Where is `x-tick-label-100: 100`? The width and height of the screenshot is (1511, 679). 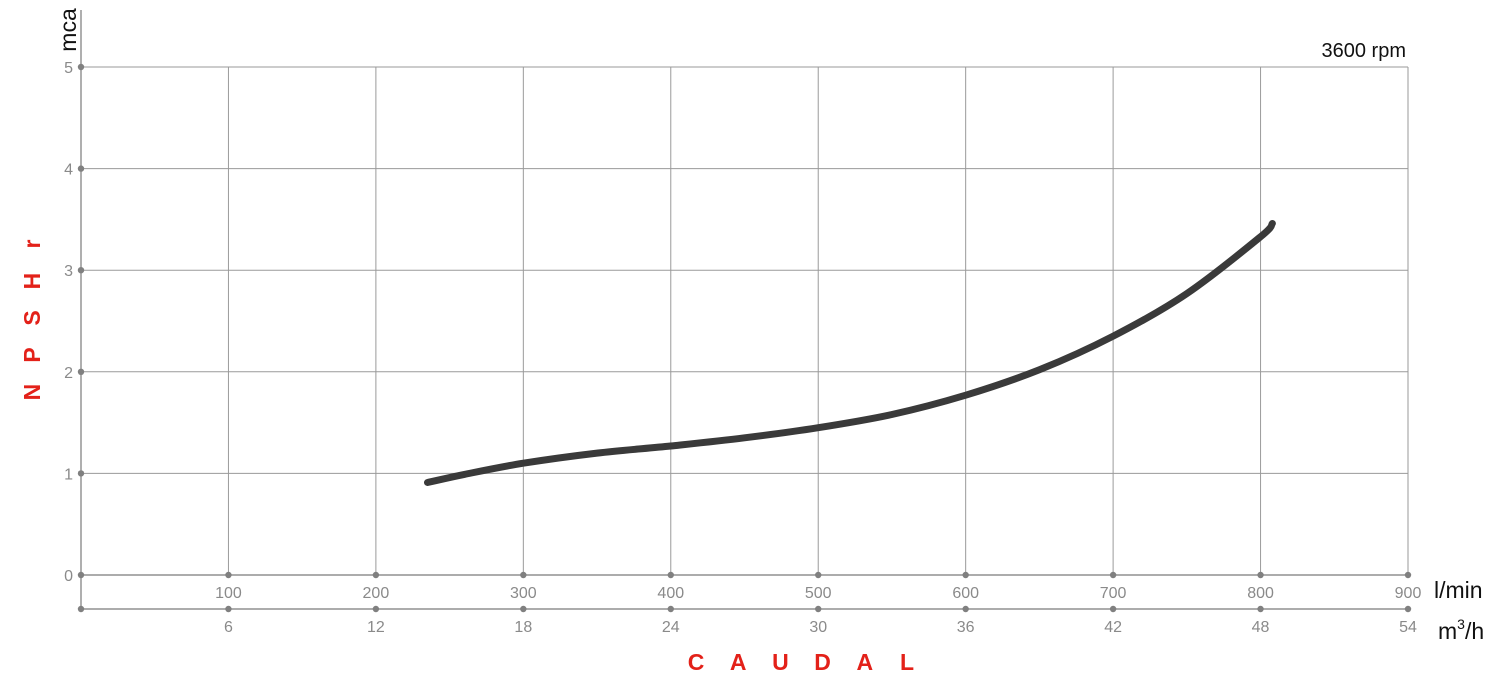 x-tick-label-100: 100 is located at coordinates (228, 593).